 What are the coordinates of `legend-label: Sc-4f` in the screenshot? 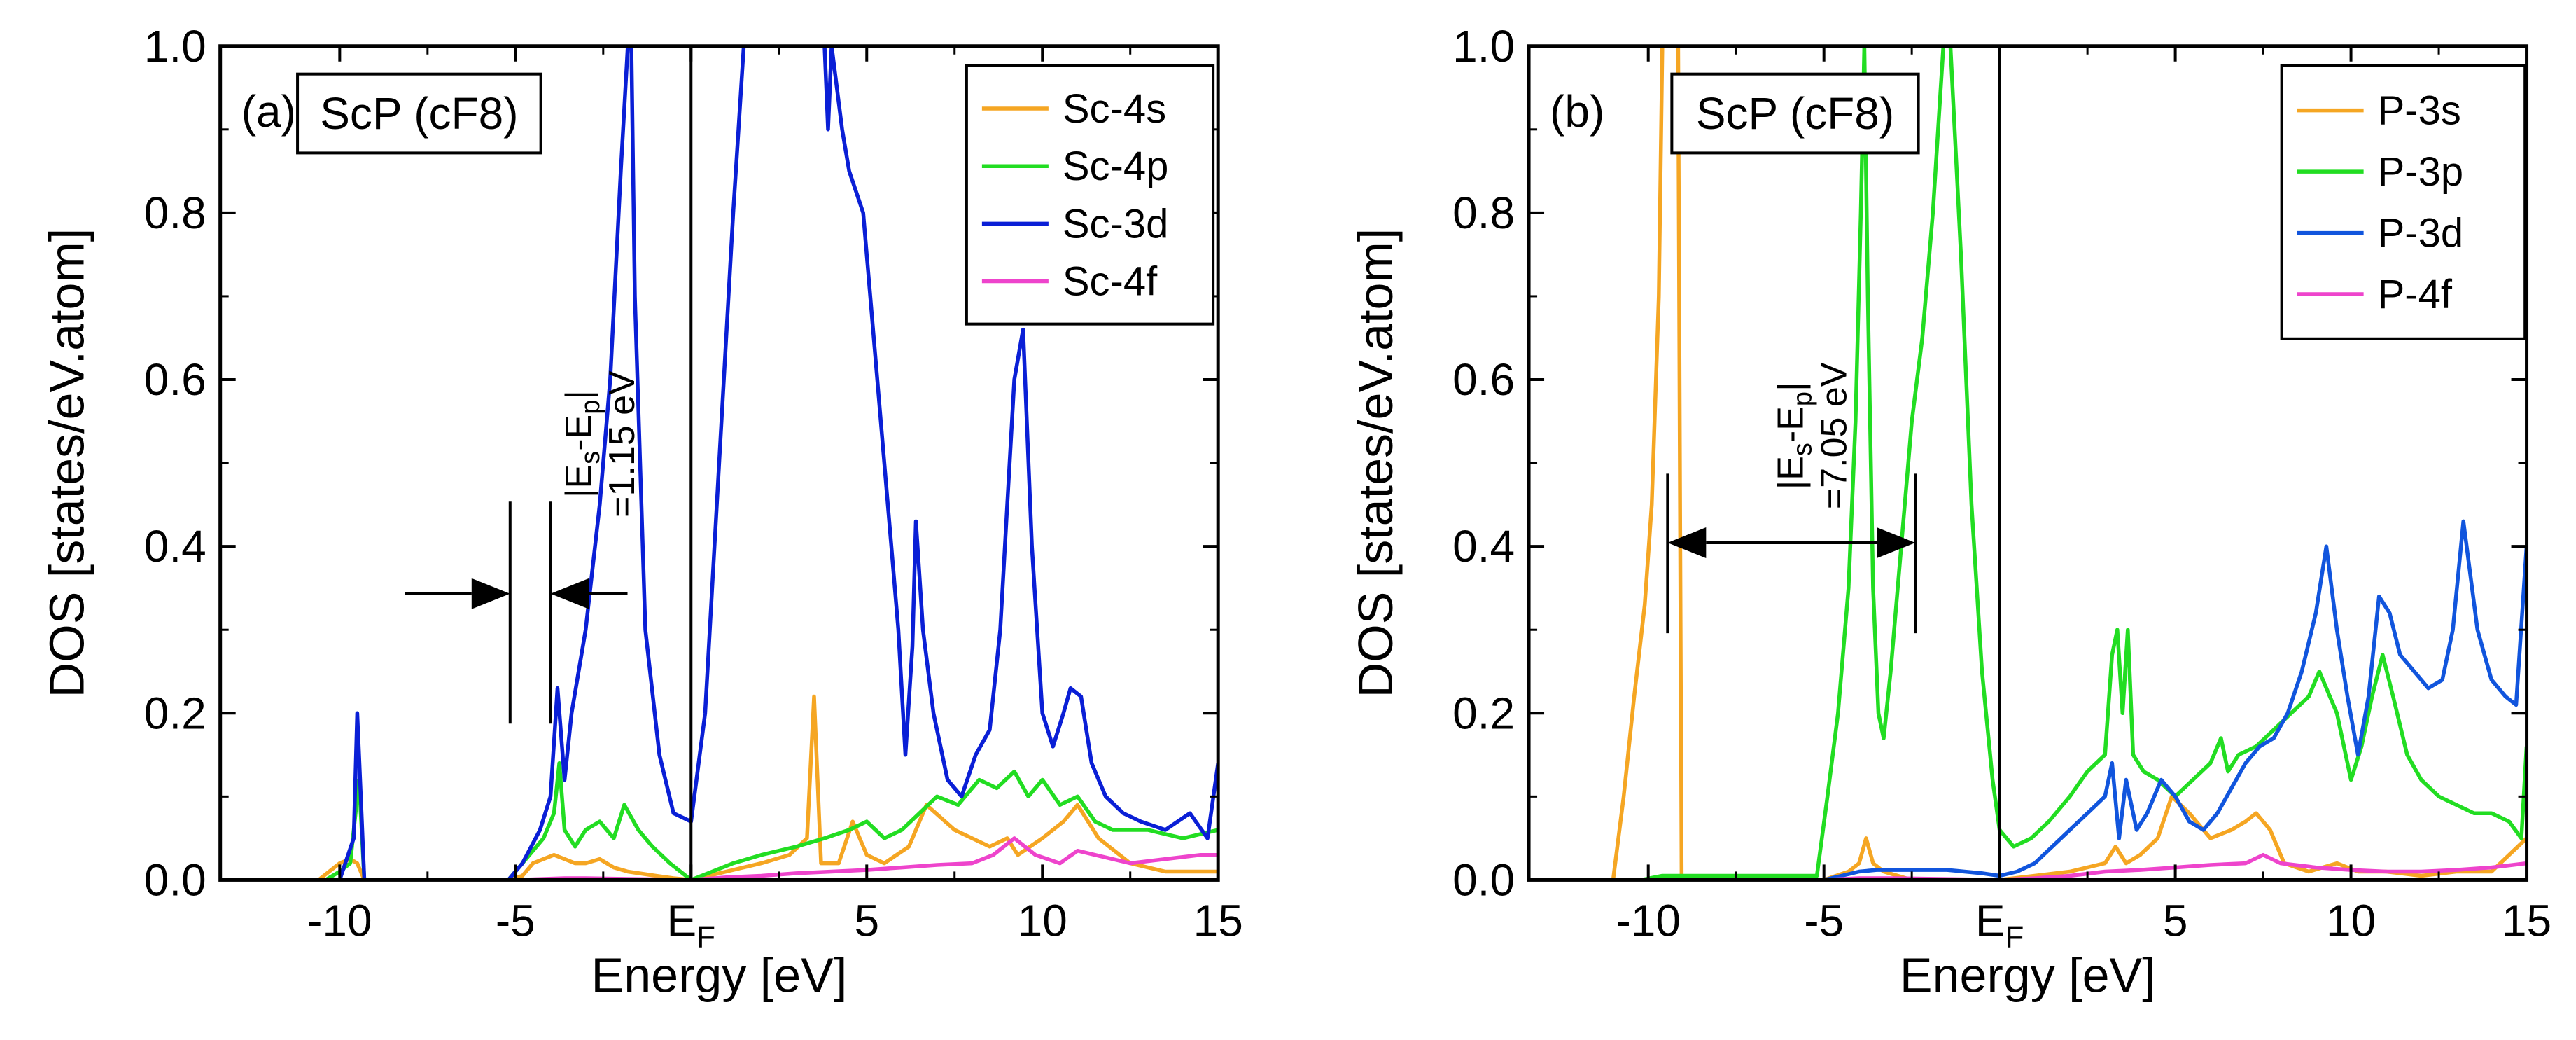 It's located at (1110, 282).